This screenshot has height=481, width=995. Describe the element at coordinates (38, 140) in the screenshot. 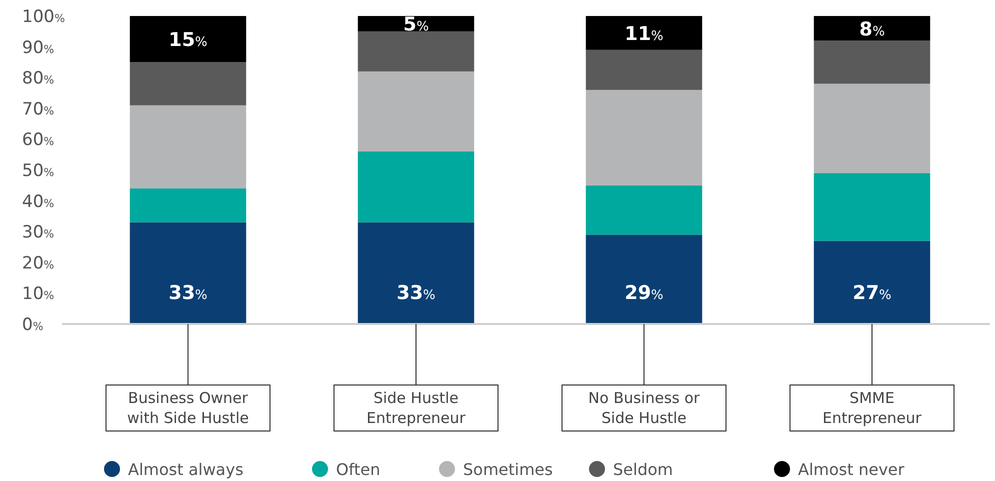

I see `y-tick-label: 60%` at that location.